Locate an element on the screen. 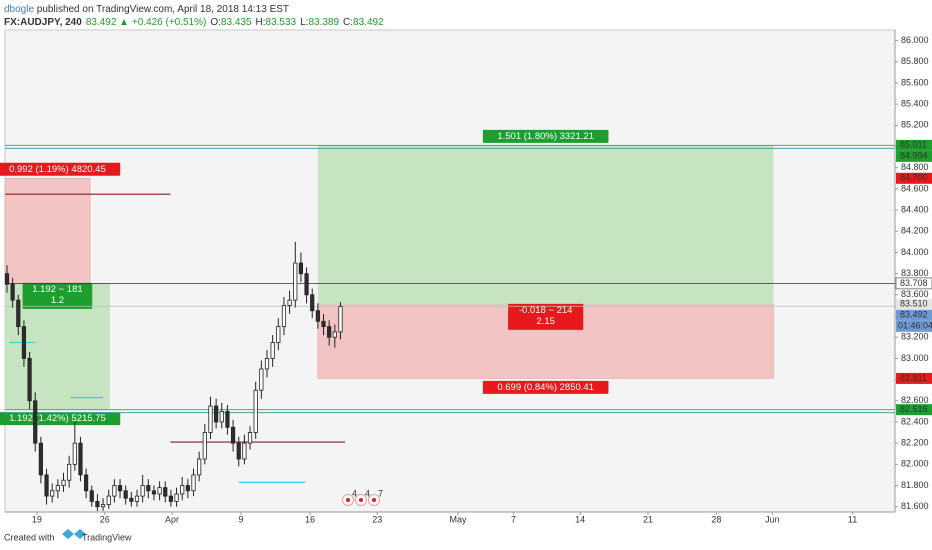 This screenshot has height=550, width=932. y-tick-label: 84.200 is located at coordinates (915, 231).